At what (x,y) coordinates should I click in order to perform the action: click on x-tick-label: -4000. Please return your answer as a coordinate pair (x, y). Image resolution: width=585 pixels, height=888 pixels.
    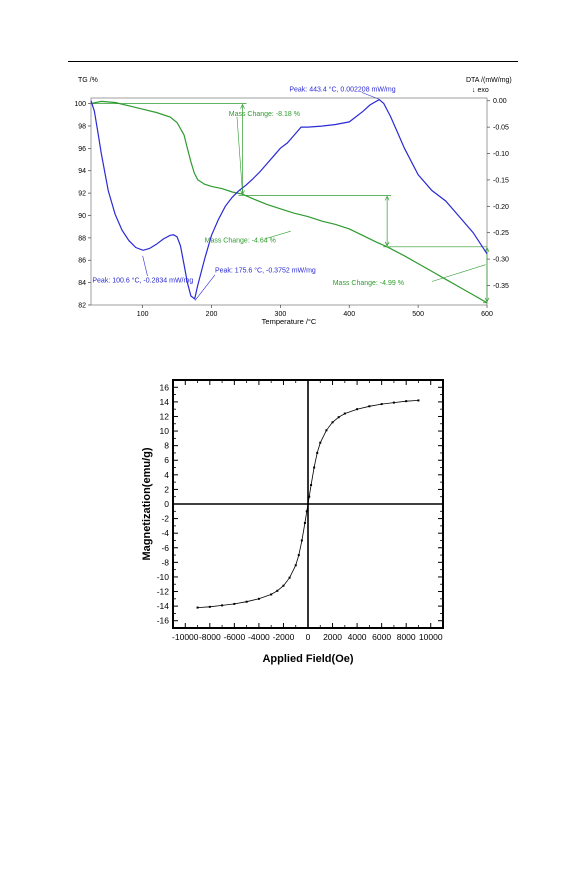
    Looking at the image, I should click on (259, 637).